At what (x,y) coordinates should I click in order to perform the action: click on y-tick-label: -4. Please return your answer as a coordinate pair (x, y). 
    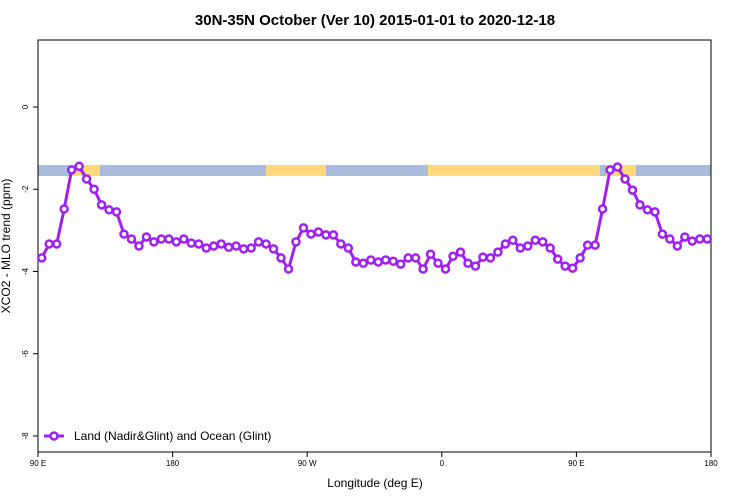
    Looking at the image, I should click on (25, 271).